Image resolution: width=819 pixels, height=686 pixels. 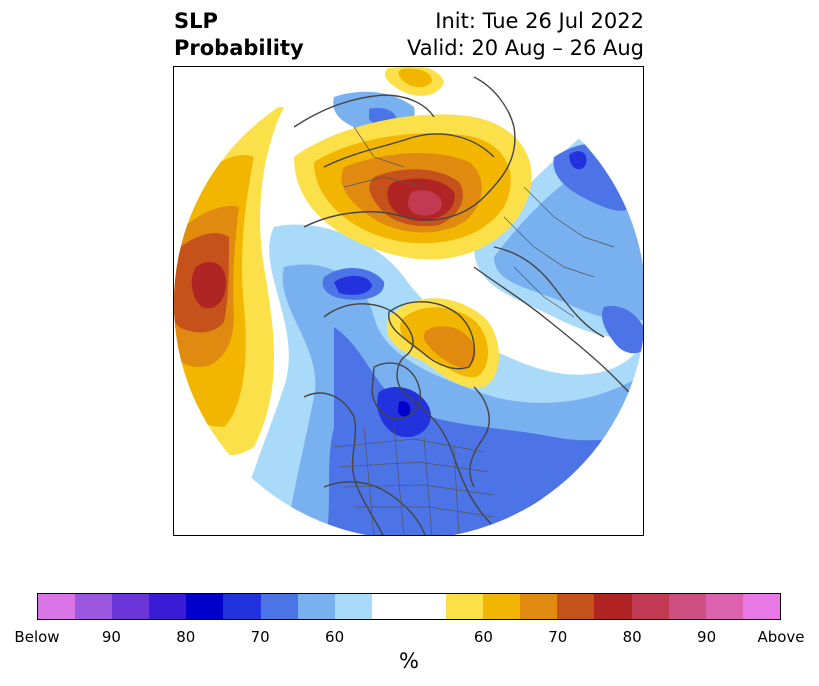 What do you see at coordinates (415, 78) in the screenshot?
I see `above-region-arctic-gold` at bounding box center [415, 78].